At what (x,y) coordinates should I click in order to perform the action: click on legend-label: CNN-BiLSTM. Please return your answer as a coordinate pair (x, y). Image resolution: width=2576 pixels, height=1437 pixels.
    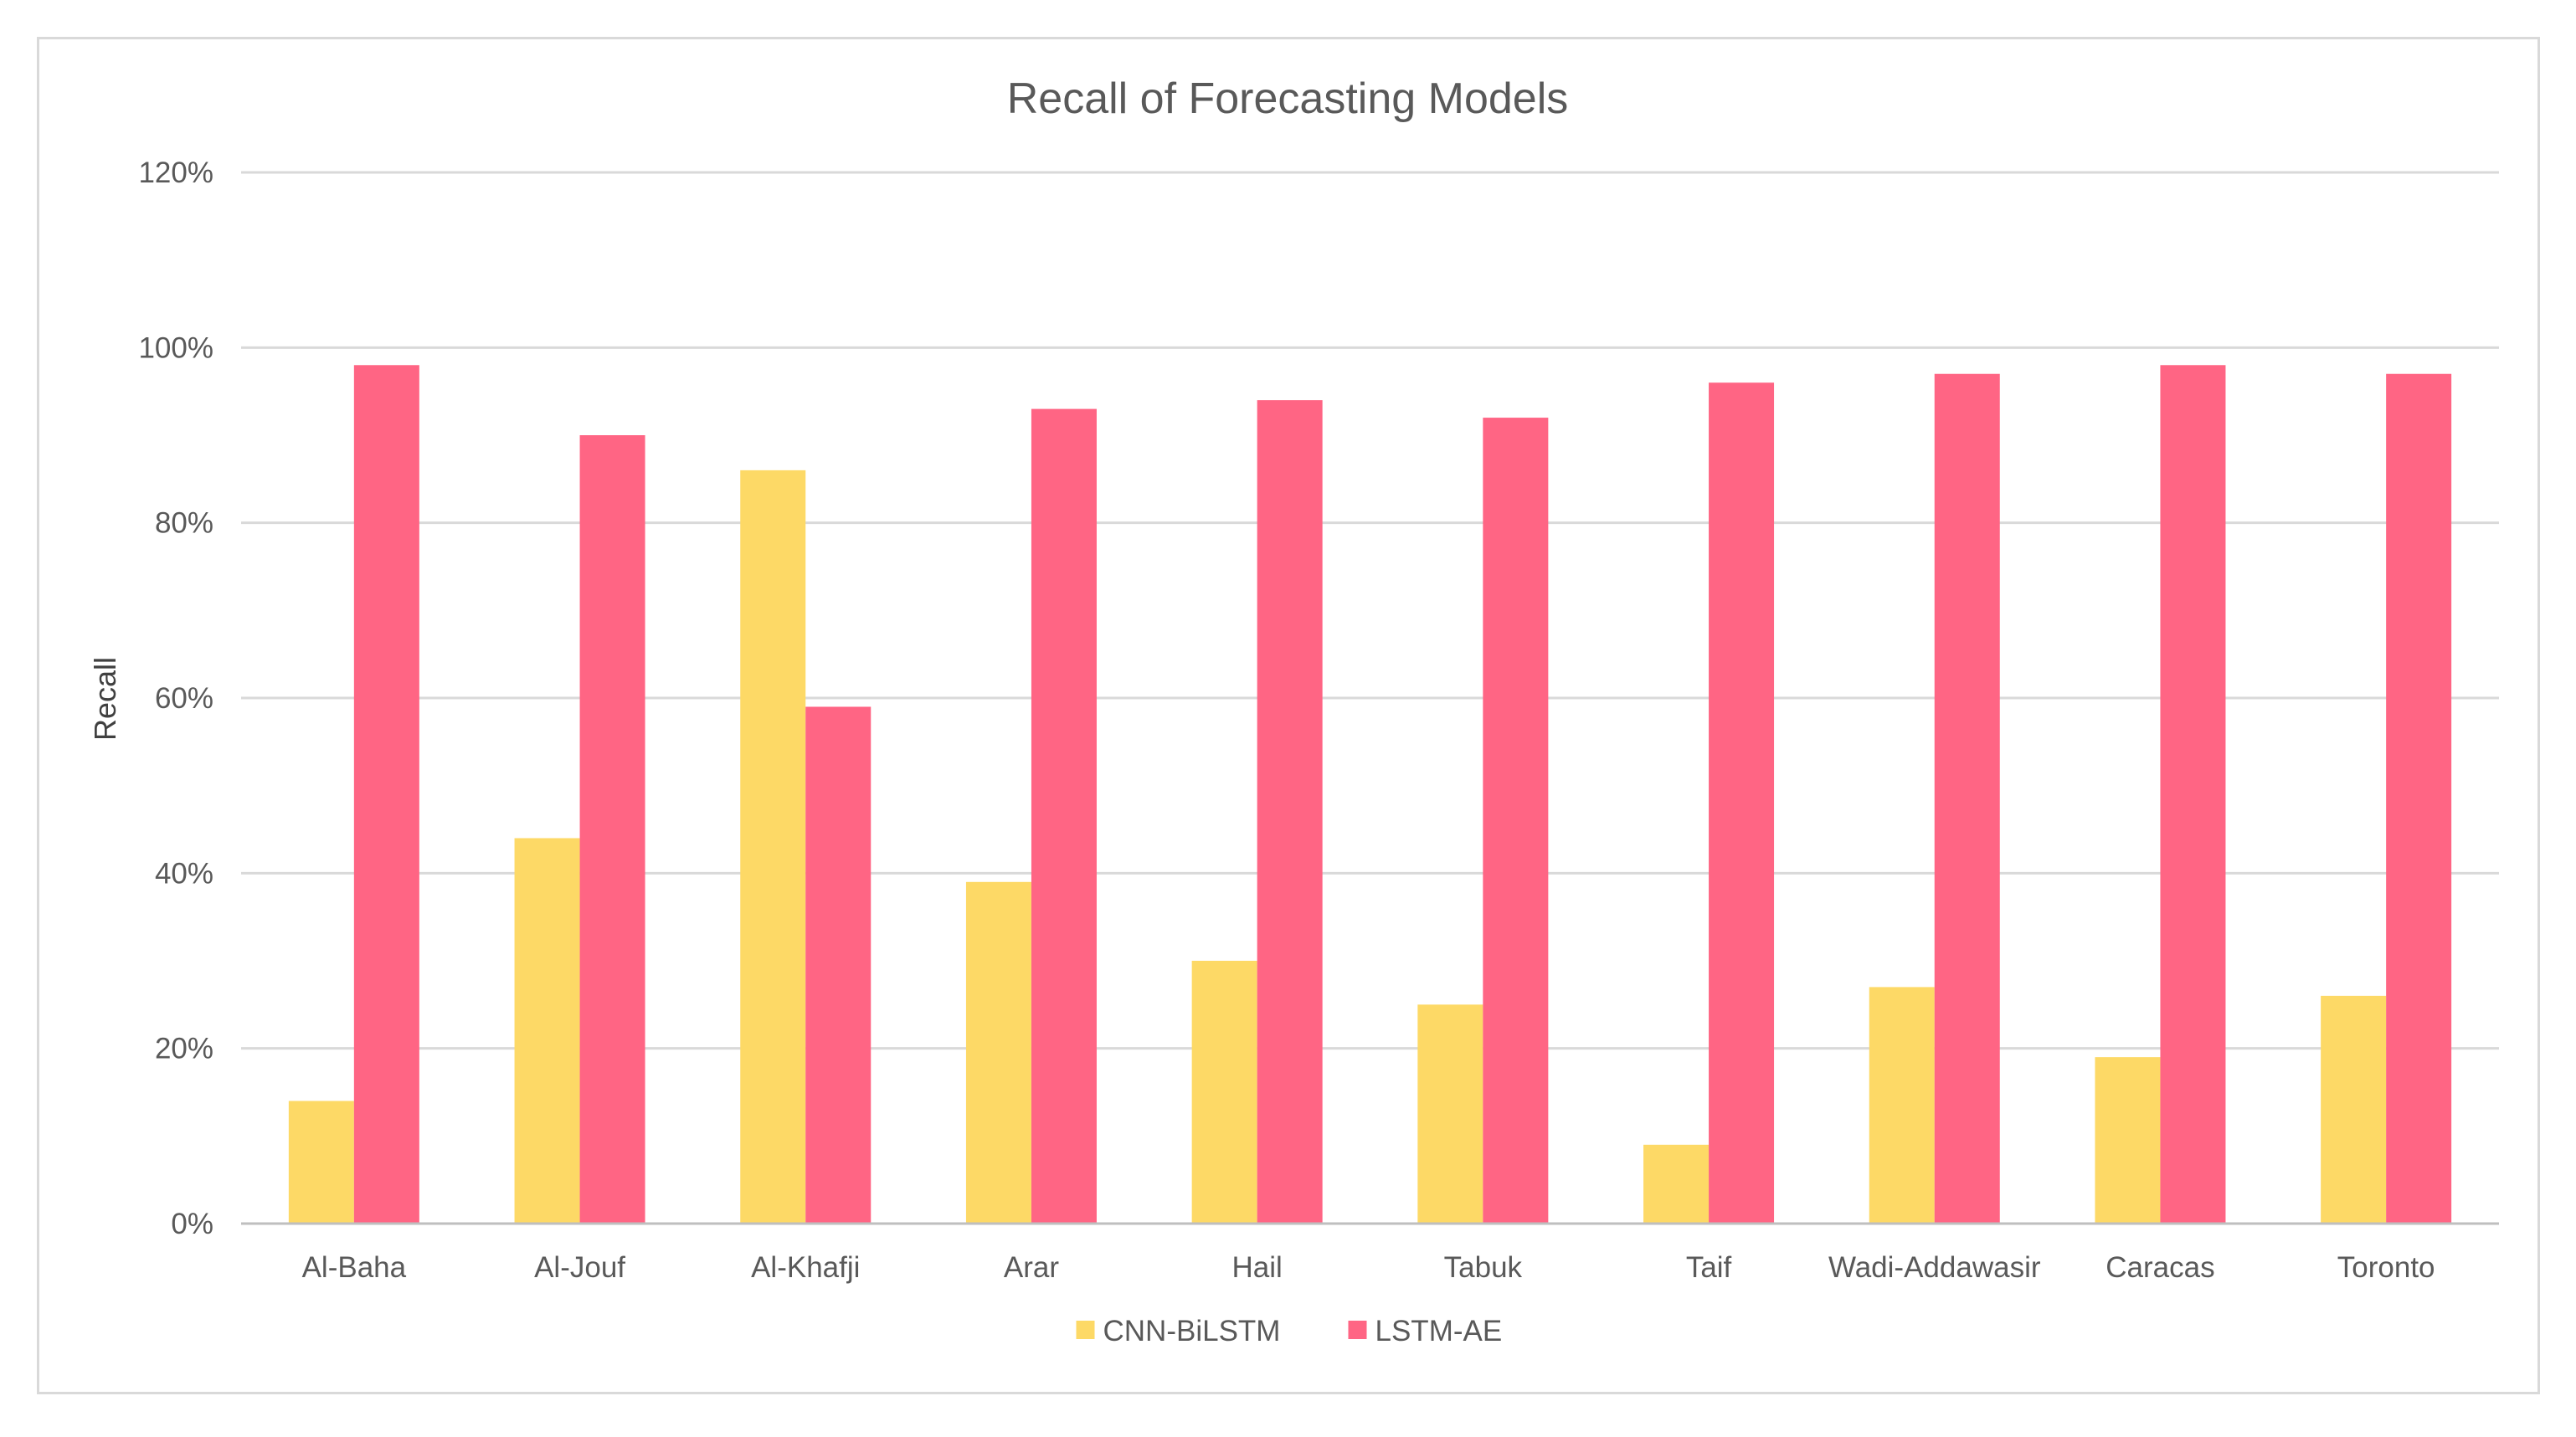
    Looking at the image, I should click on (1192, 1331).